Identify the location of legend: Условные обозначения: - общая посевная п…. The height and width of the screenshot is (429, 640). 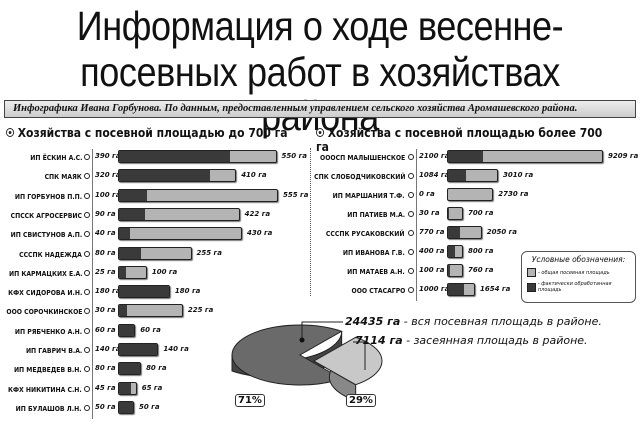
(578, 277).